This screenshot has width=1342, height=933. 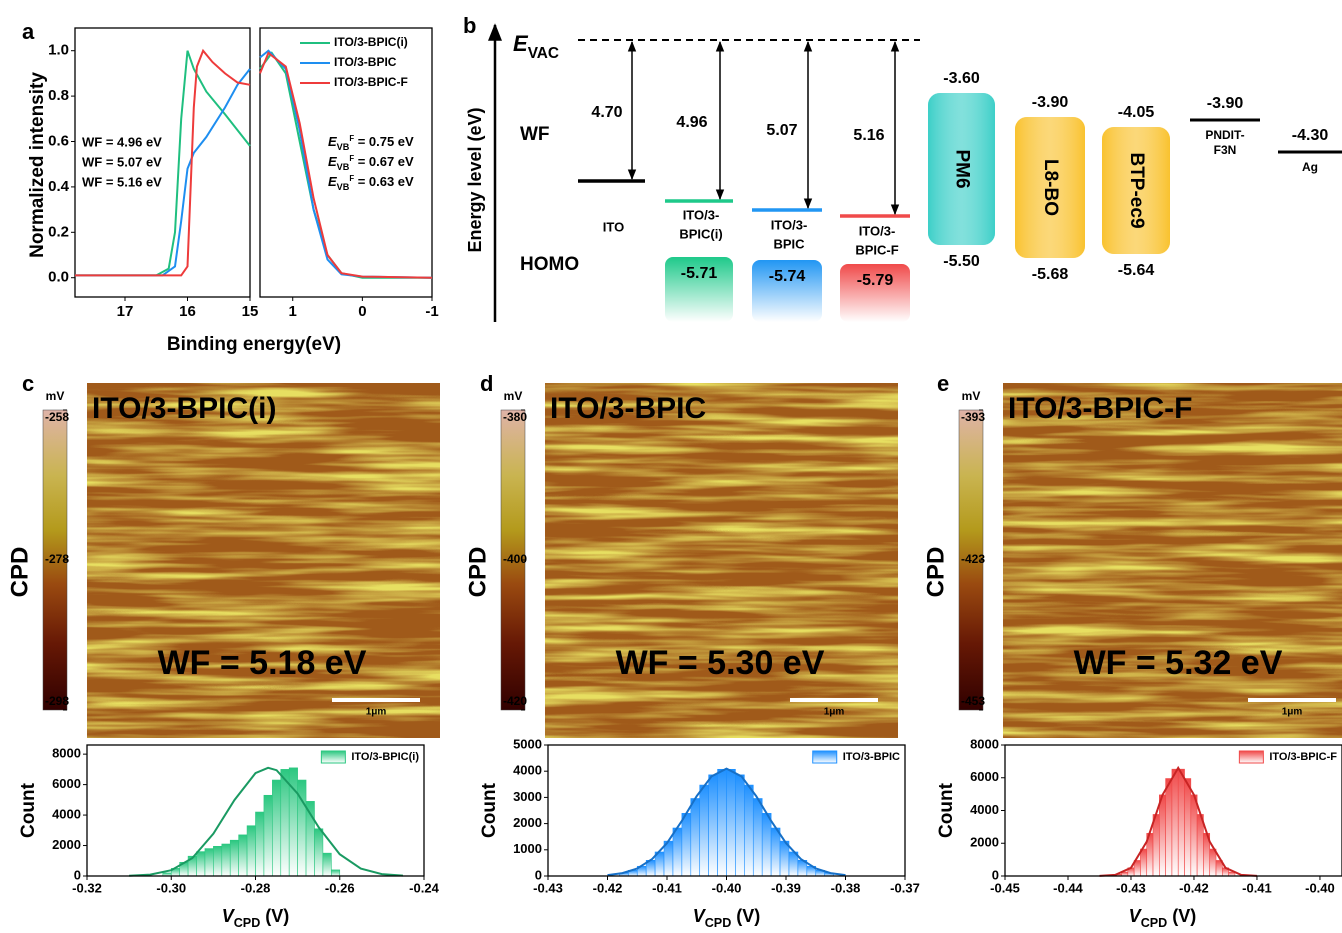 What do you see at coordinates (254, 344) in the screenshot?
I see `x-axis-label: Binding energy(eV)` at bounding box center [254, 344].